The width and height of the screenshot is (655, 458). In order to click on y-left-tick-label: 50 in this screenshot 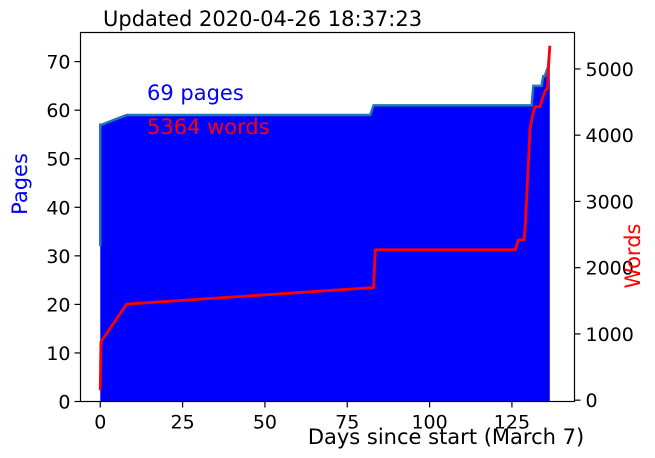, I will do `click(58, 160)`.